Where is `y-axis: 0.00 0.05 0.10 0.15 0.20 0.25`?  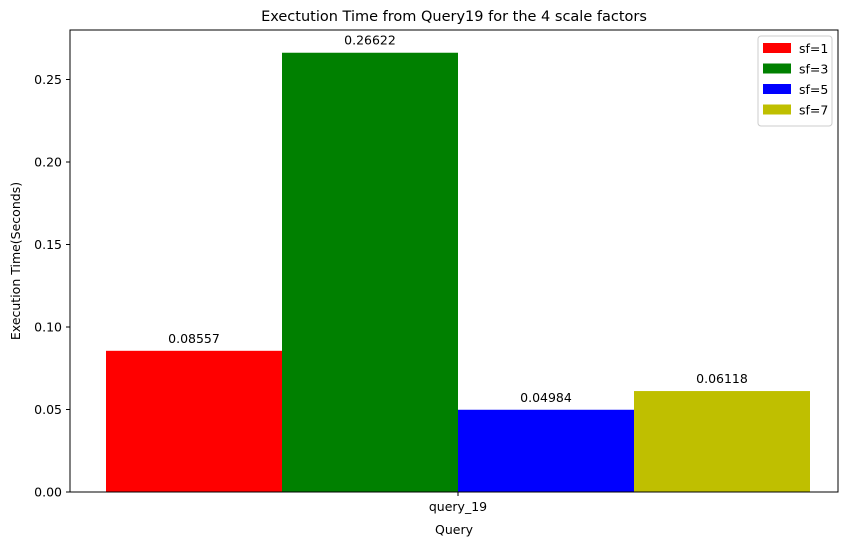
y-axis: 0.00 0.05 0.10 0.15 0.20 0.25 is located at coordinates (52, 286).